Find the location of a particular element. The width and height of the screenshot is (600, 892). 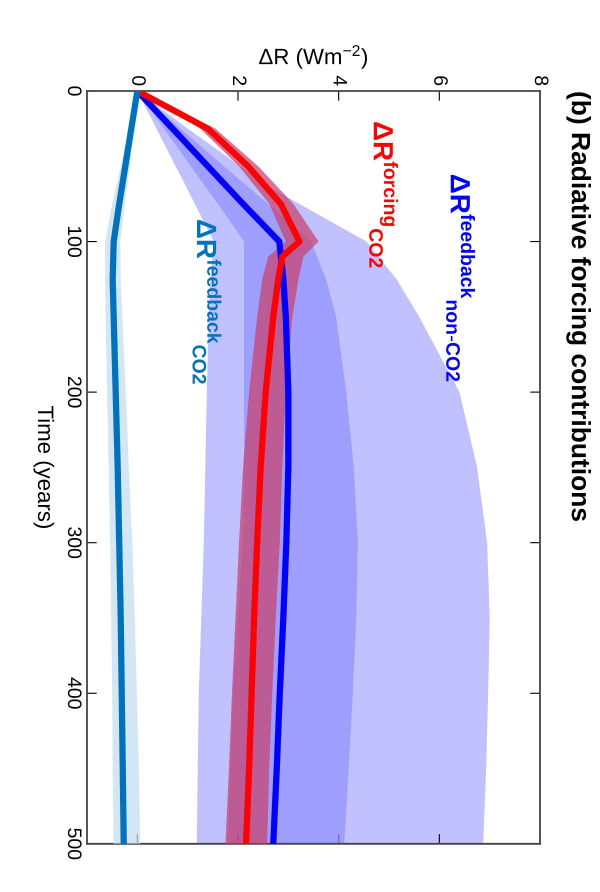

x-tick-label: 8 is located at coordinates (541, 81).